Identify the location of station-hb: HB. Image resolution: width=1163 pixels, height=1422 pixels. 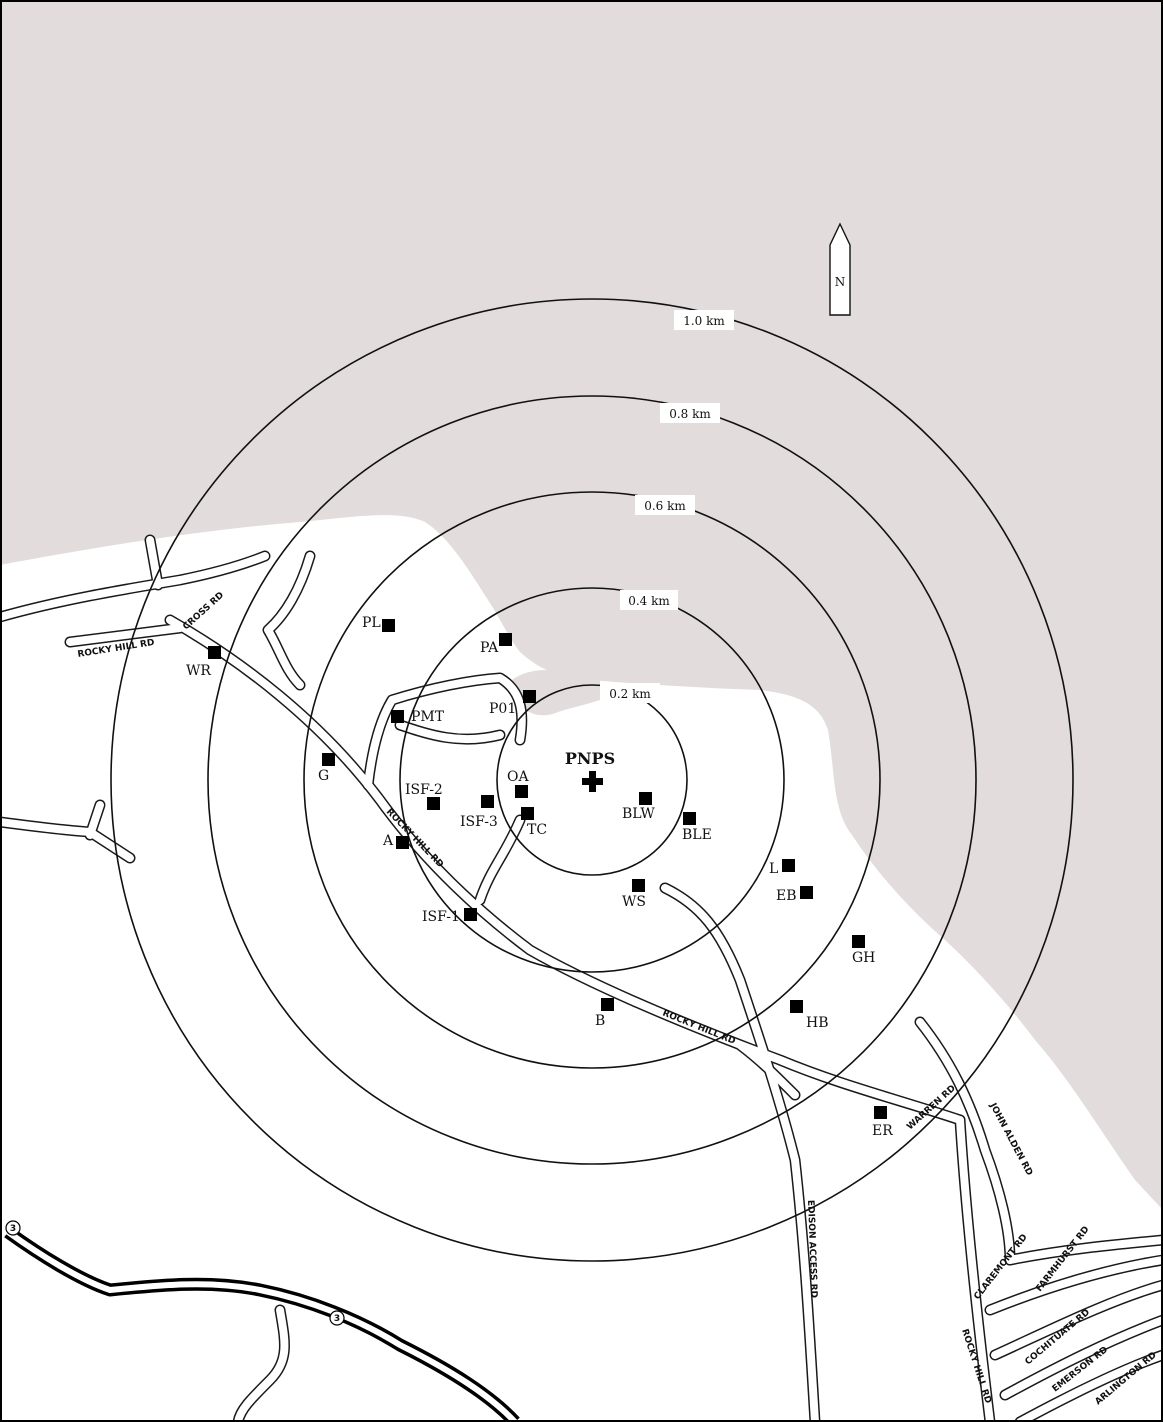
(809, 1015).